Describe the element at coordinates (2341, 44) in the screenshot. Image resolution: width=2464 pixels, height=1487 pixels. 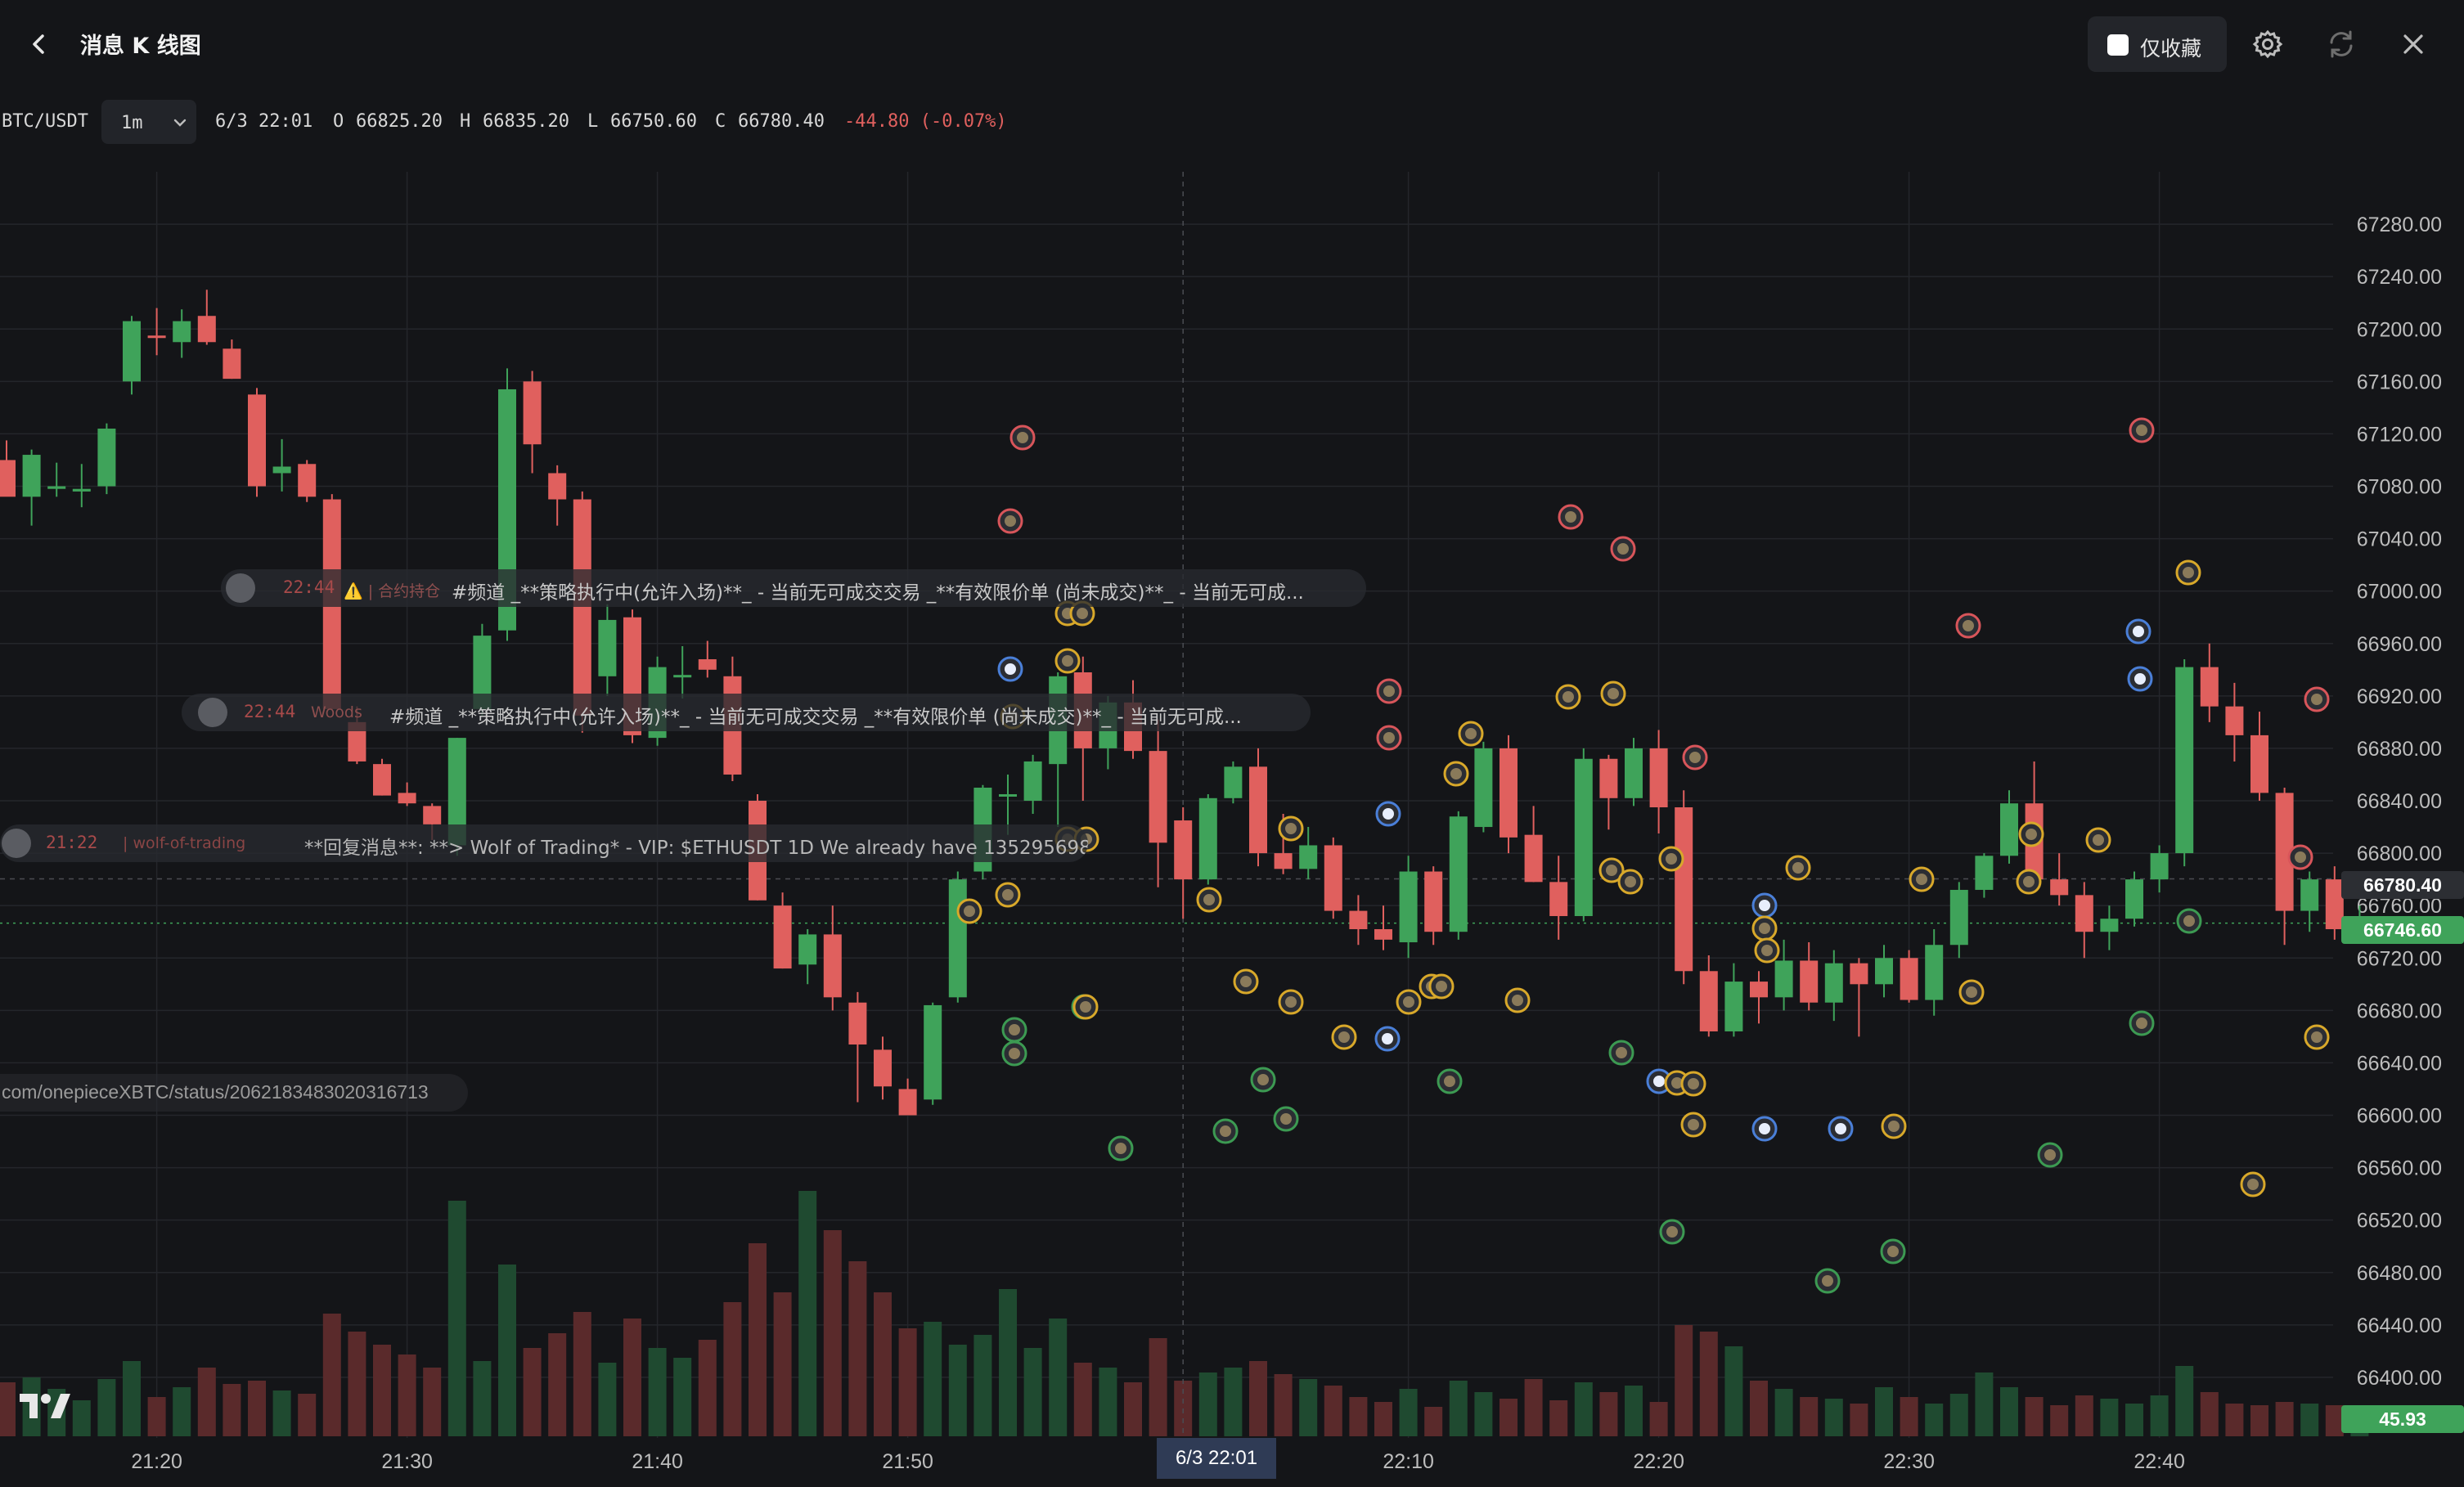
I see `refresh-button` at that location.